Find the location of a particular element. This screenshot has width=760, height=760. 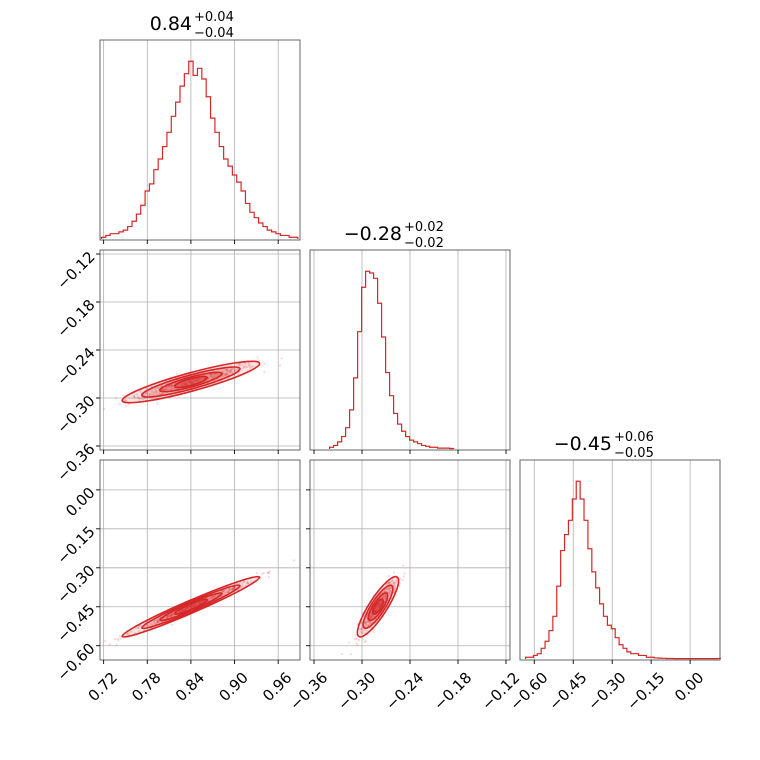

y-tick-label-2: −0.60 is located at coordinates (75, 662).